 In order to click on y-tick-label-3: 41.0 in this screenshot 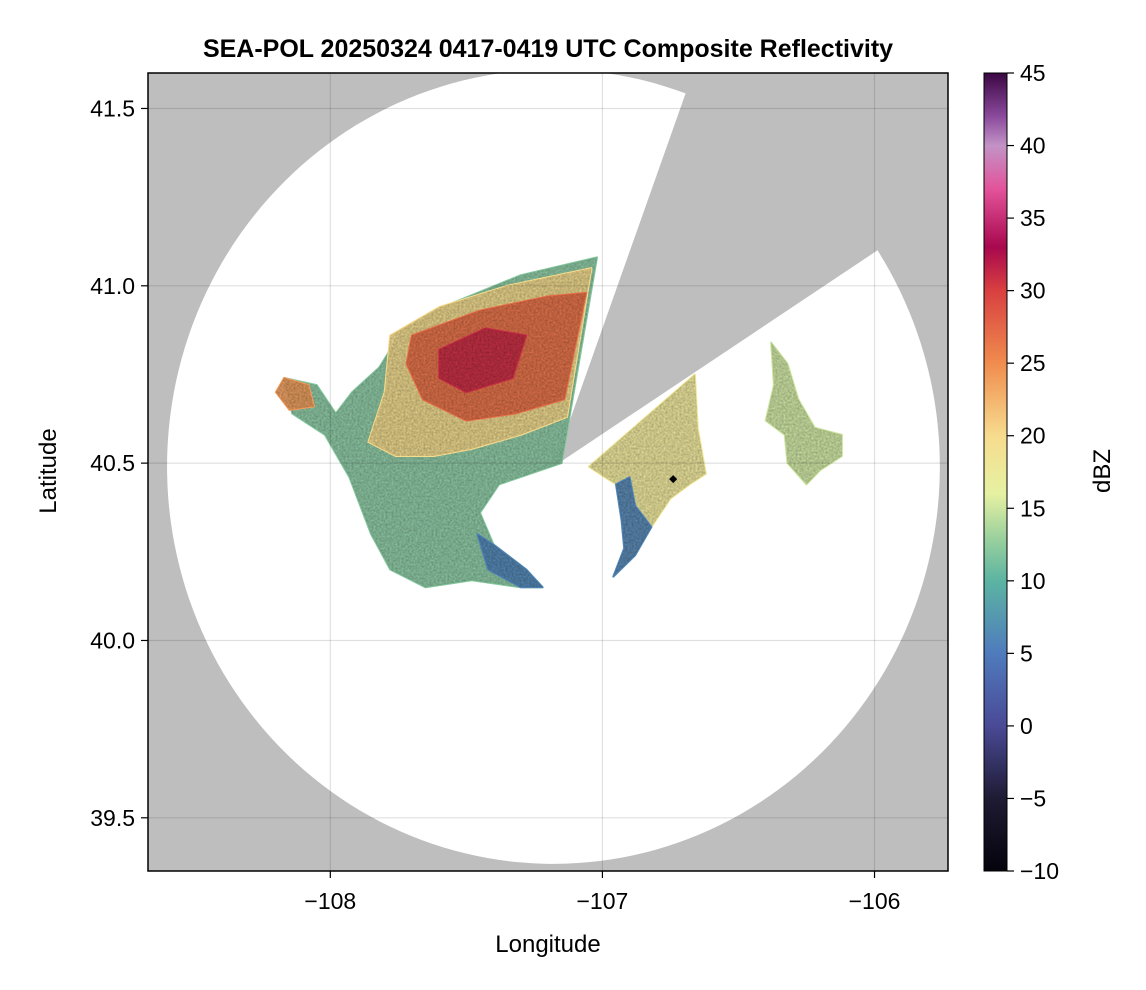, I will do `click(112, 286)`.